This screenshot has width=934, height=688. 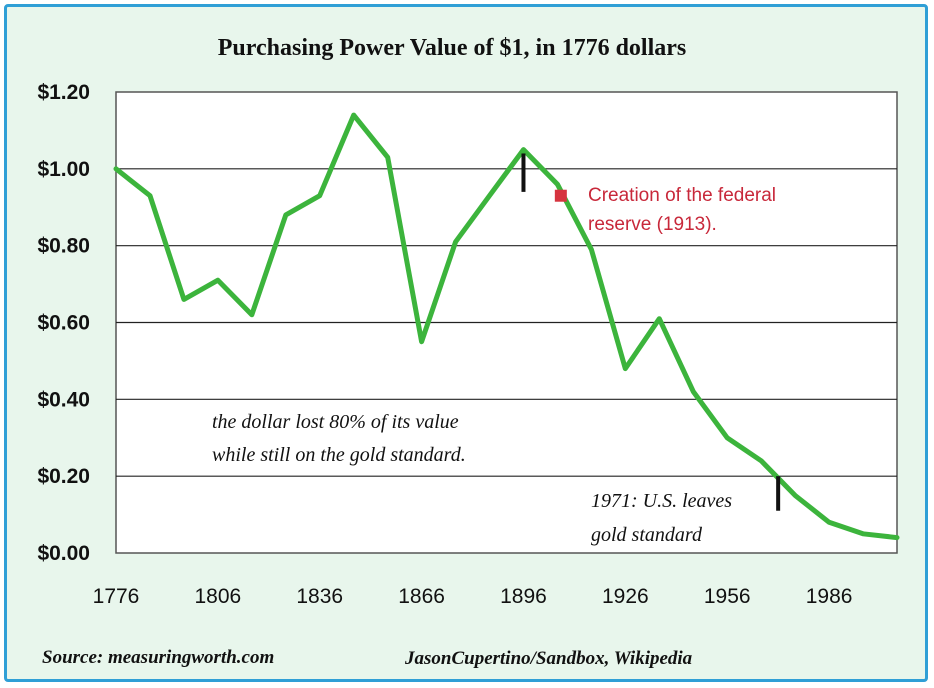 What do you see at coordinates (158, 657) in the screenshot?
I see `source-footer: Source: measuringworth.com` at bounding box center [158, 657].